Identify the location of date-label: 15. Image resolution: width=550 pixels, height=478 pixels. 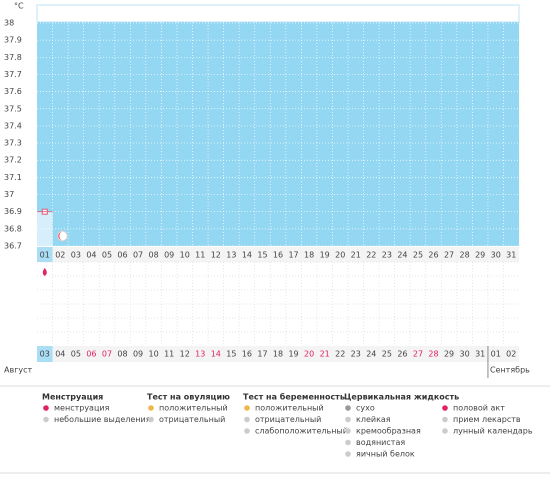
(262, 255).